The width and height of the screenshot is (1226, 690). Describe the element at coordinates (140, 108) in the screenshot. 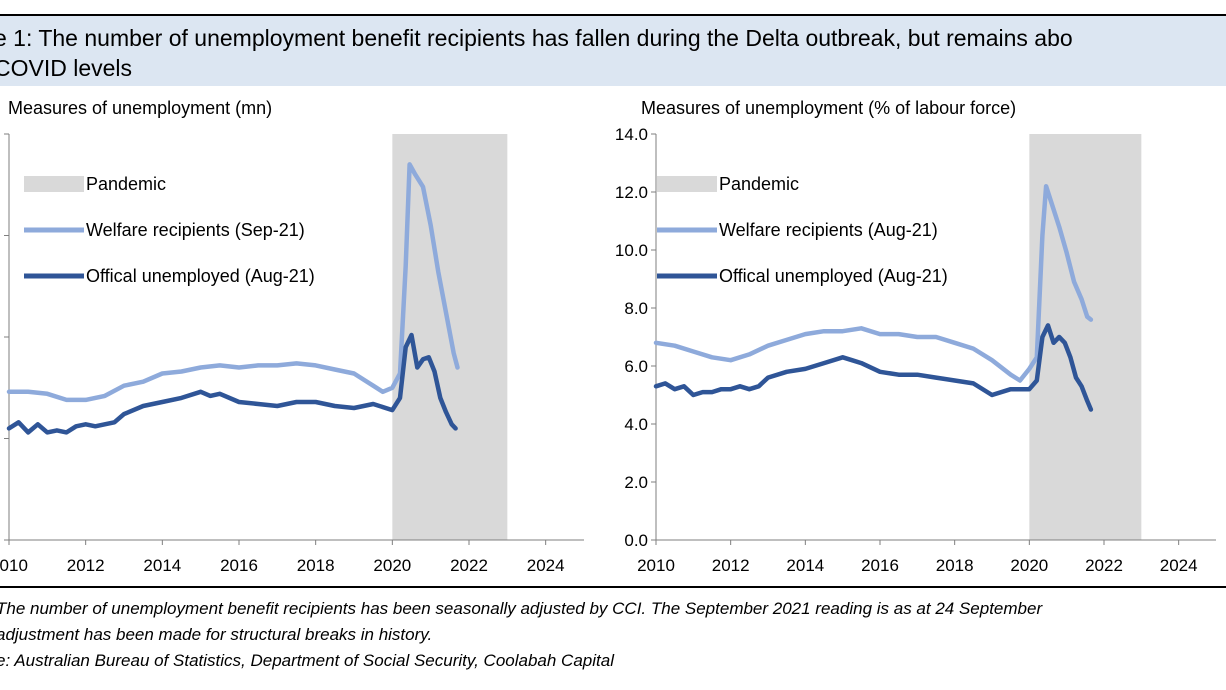

I see `chart-subtitle: Measures of unemployment (mn)` at that location.